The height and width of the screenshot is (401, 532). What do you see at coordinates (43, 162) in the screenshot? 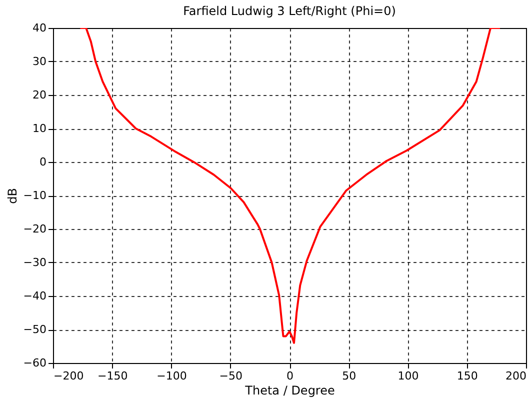
I see `y-tick-label: 0` at bounding box center [43, 162].